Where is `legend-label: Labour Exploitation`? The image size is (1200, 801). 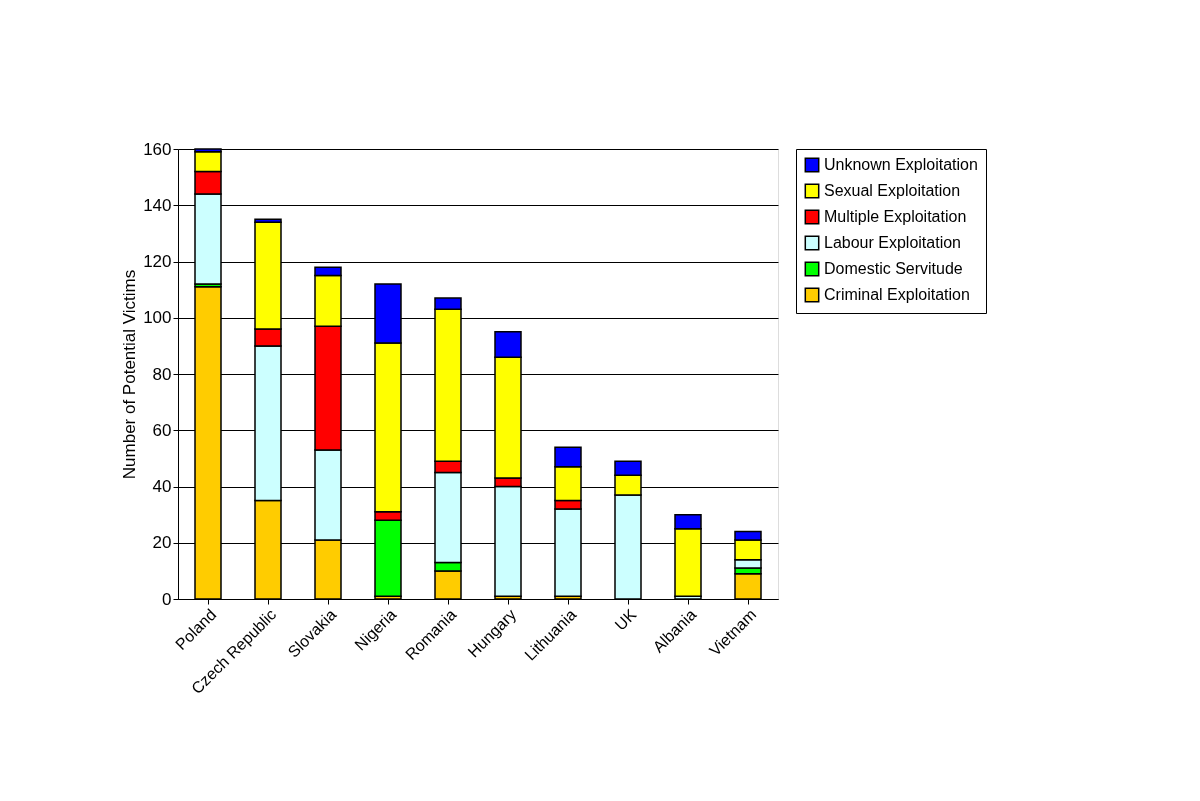 legend-label: Labour Exploitation is located at coordinates (892, 242).